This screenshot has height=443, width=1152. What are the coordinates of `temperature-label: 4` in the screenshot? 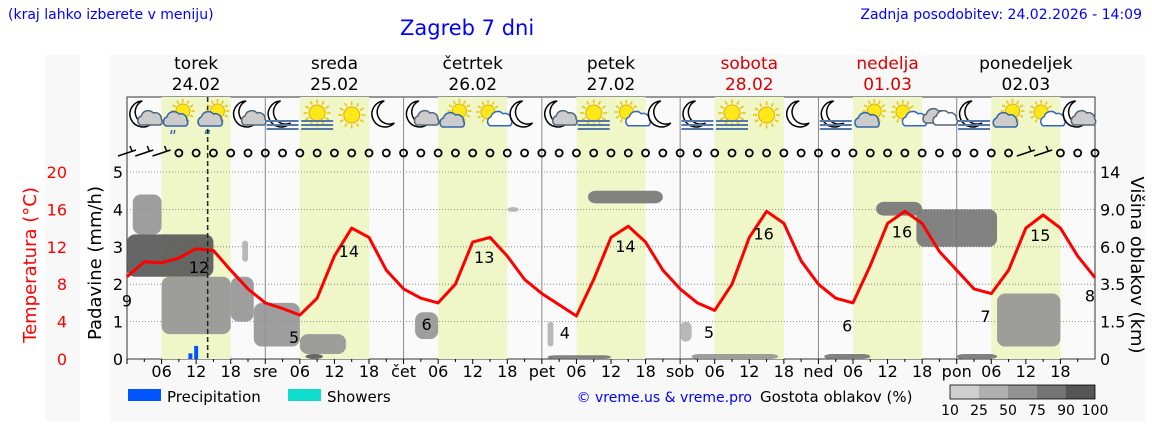 It's located at (565, 333).